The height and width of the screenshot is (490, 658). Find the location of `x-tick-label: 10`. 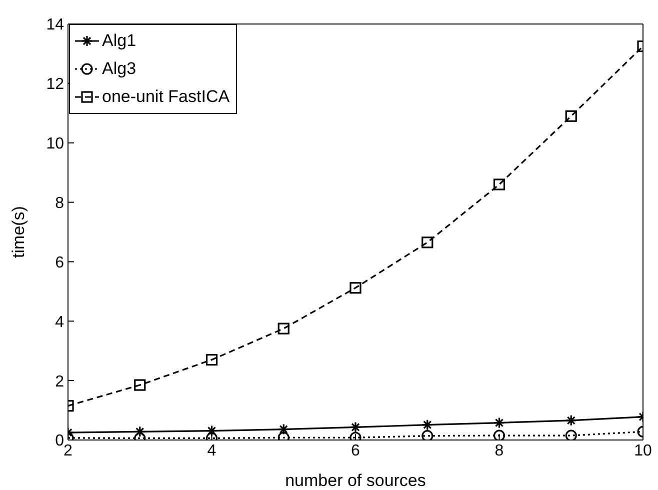

x-tick-label: 10 is located at coordinates (643, 451).